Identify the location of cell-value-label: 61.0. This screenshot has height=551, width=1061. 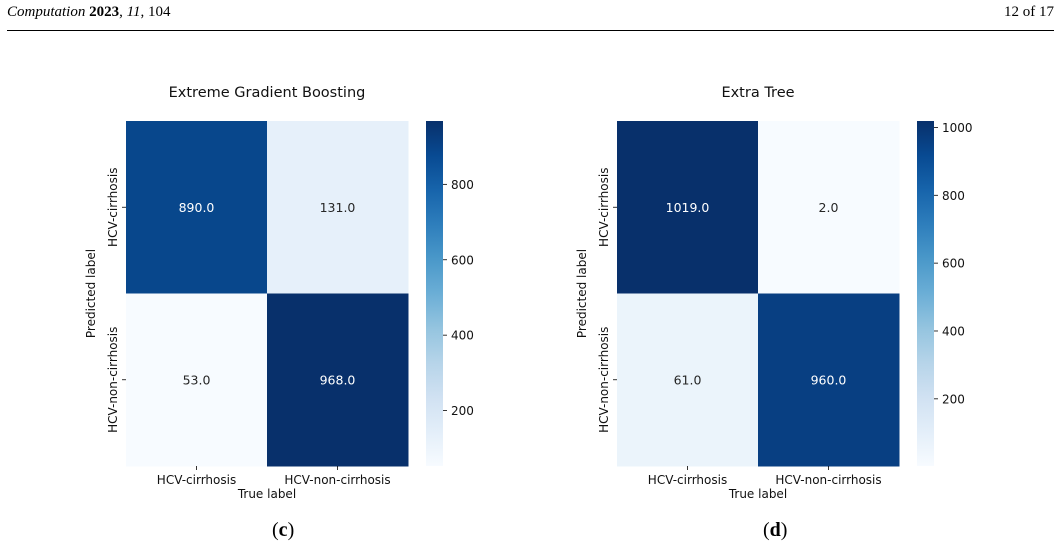
(688, 379).